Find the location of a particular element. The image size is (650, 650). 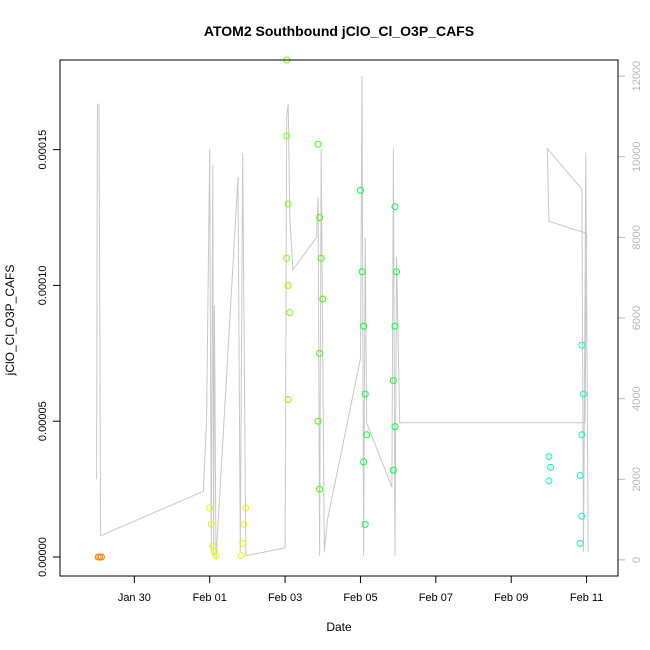

x-tick-label: Jan 30 is located at coordinates (134, 598).